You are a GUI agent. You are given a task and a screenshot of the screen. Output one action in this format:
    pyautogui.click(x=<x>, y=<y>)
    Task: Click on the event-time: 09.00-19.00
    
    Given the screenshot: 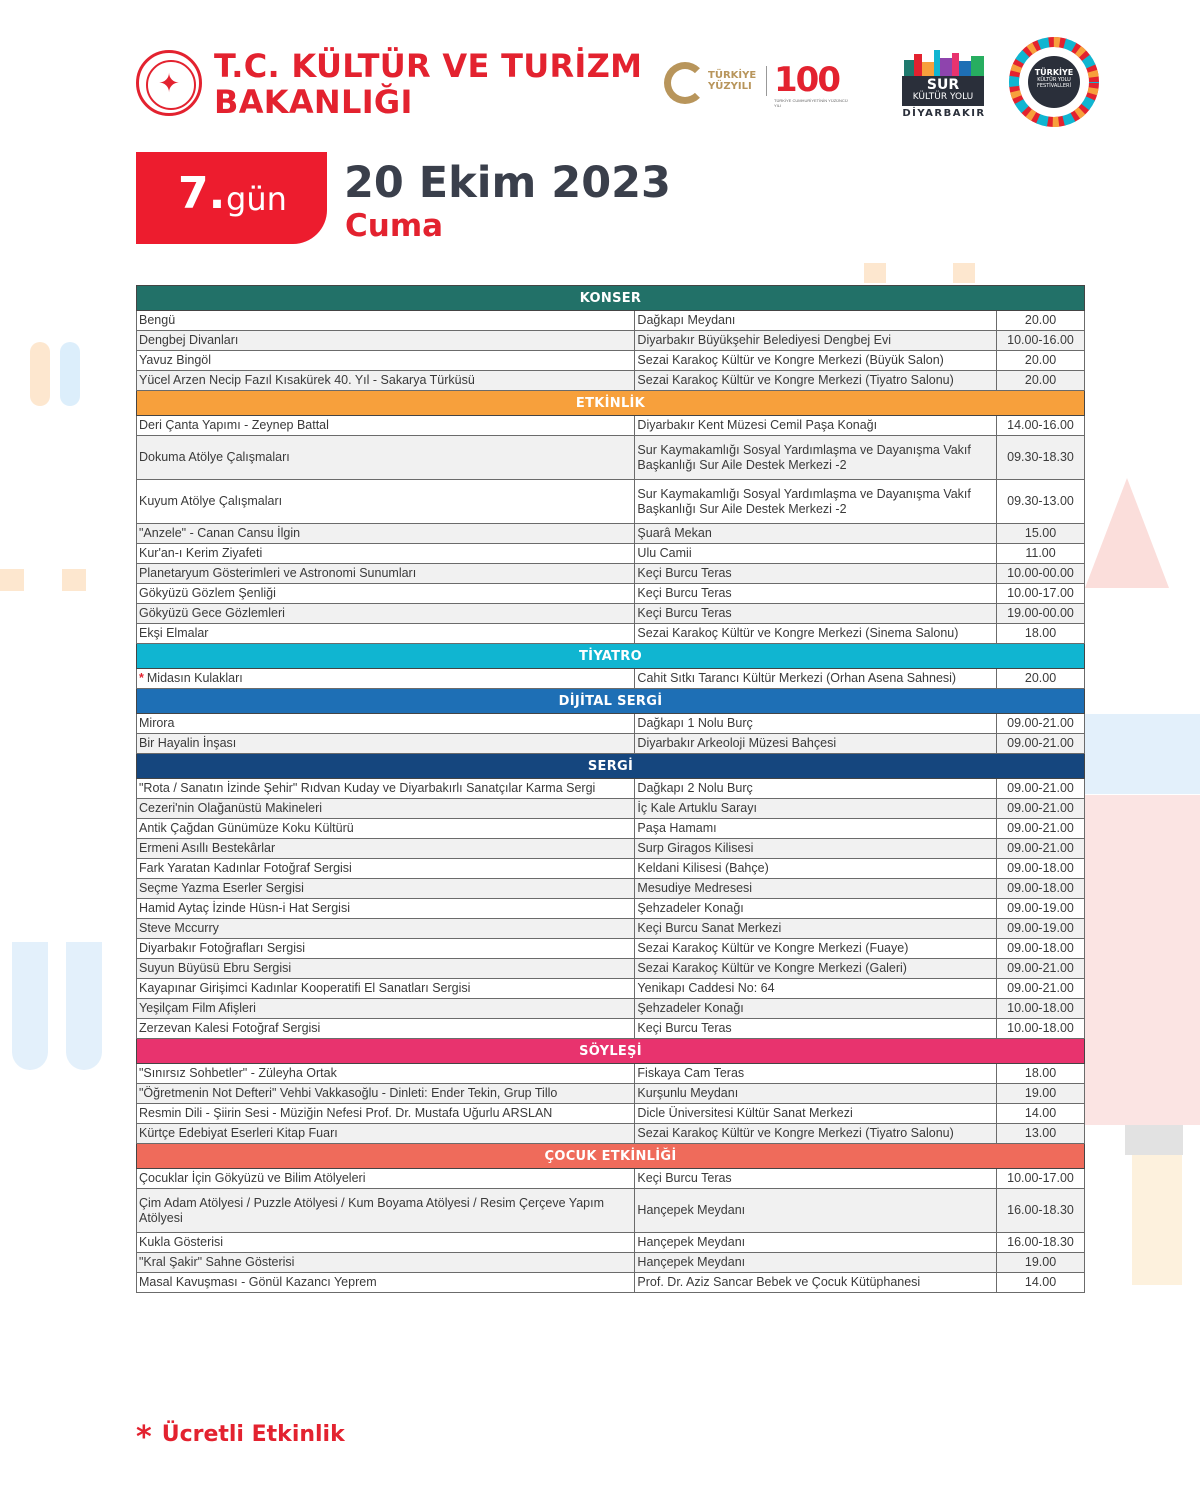 What is the action you would take?
    pyautogui.click(x=1040, y=928)
    